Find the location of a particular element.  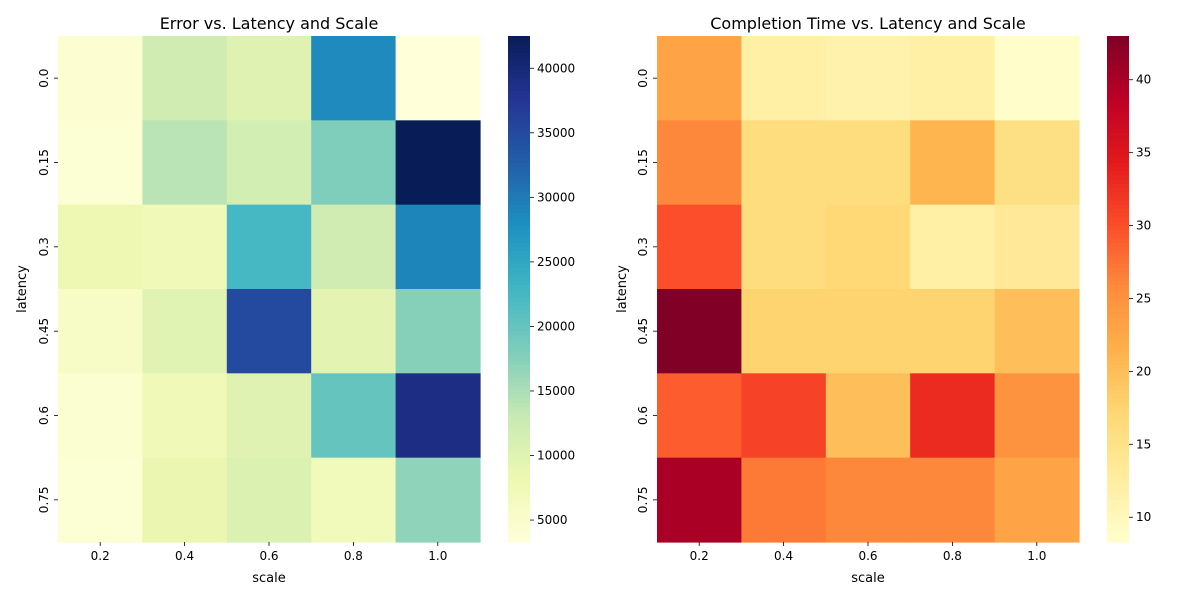

y-tick-label: 0.45 is located at coordinates (643, 331).